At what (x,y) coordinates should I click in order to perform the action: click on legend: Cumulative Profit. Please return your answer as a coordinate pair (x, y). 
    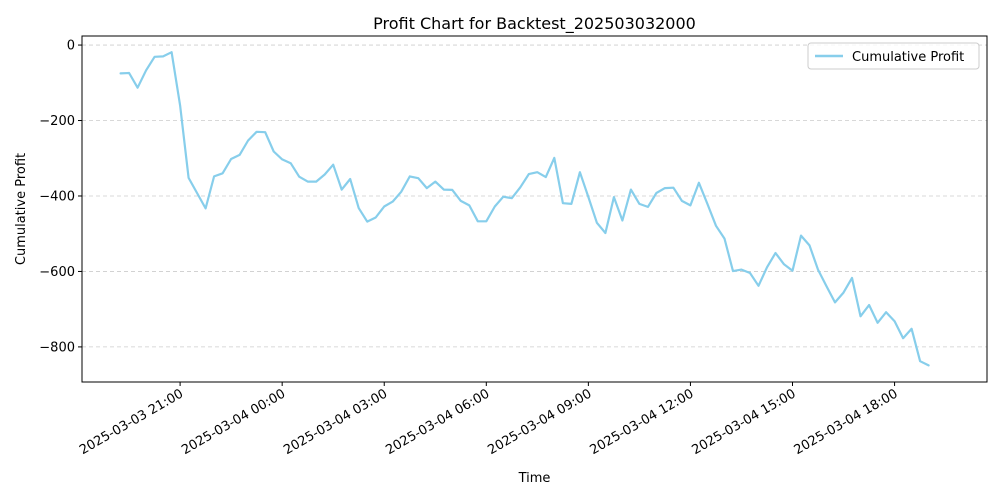
    Looking at the image, I should click on (893, 56).